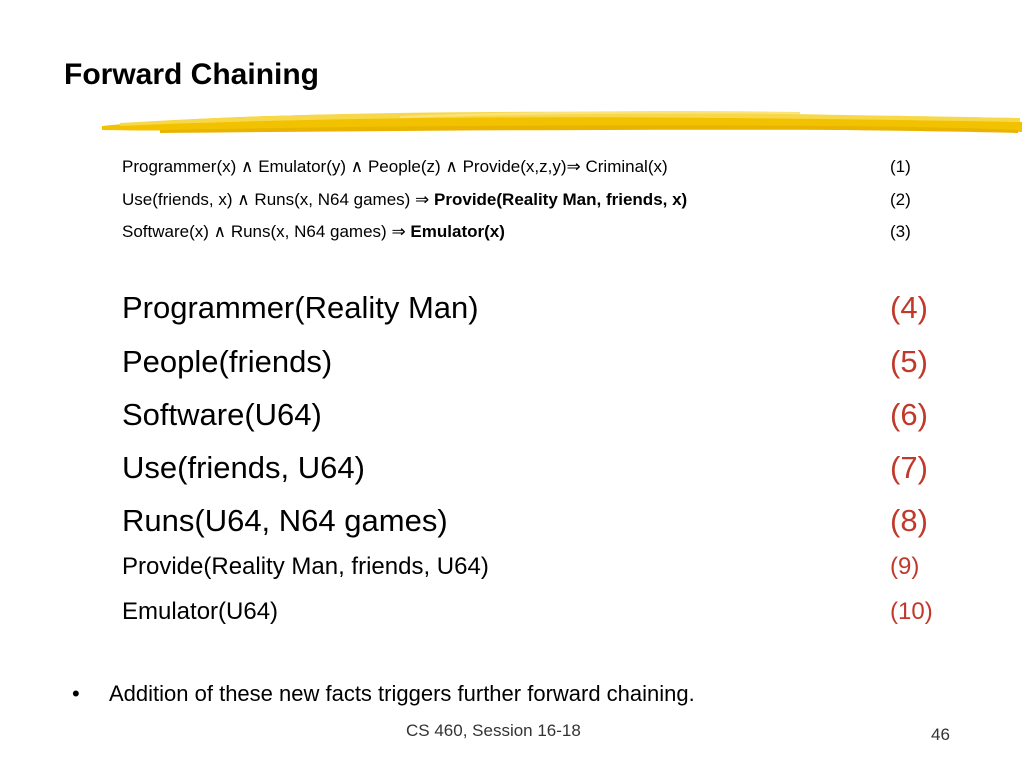  What do you see at coordinates (200, 611) in the screenshot?
I see `fact-text: Emulator(U64)` at bounding box center [200, 611].